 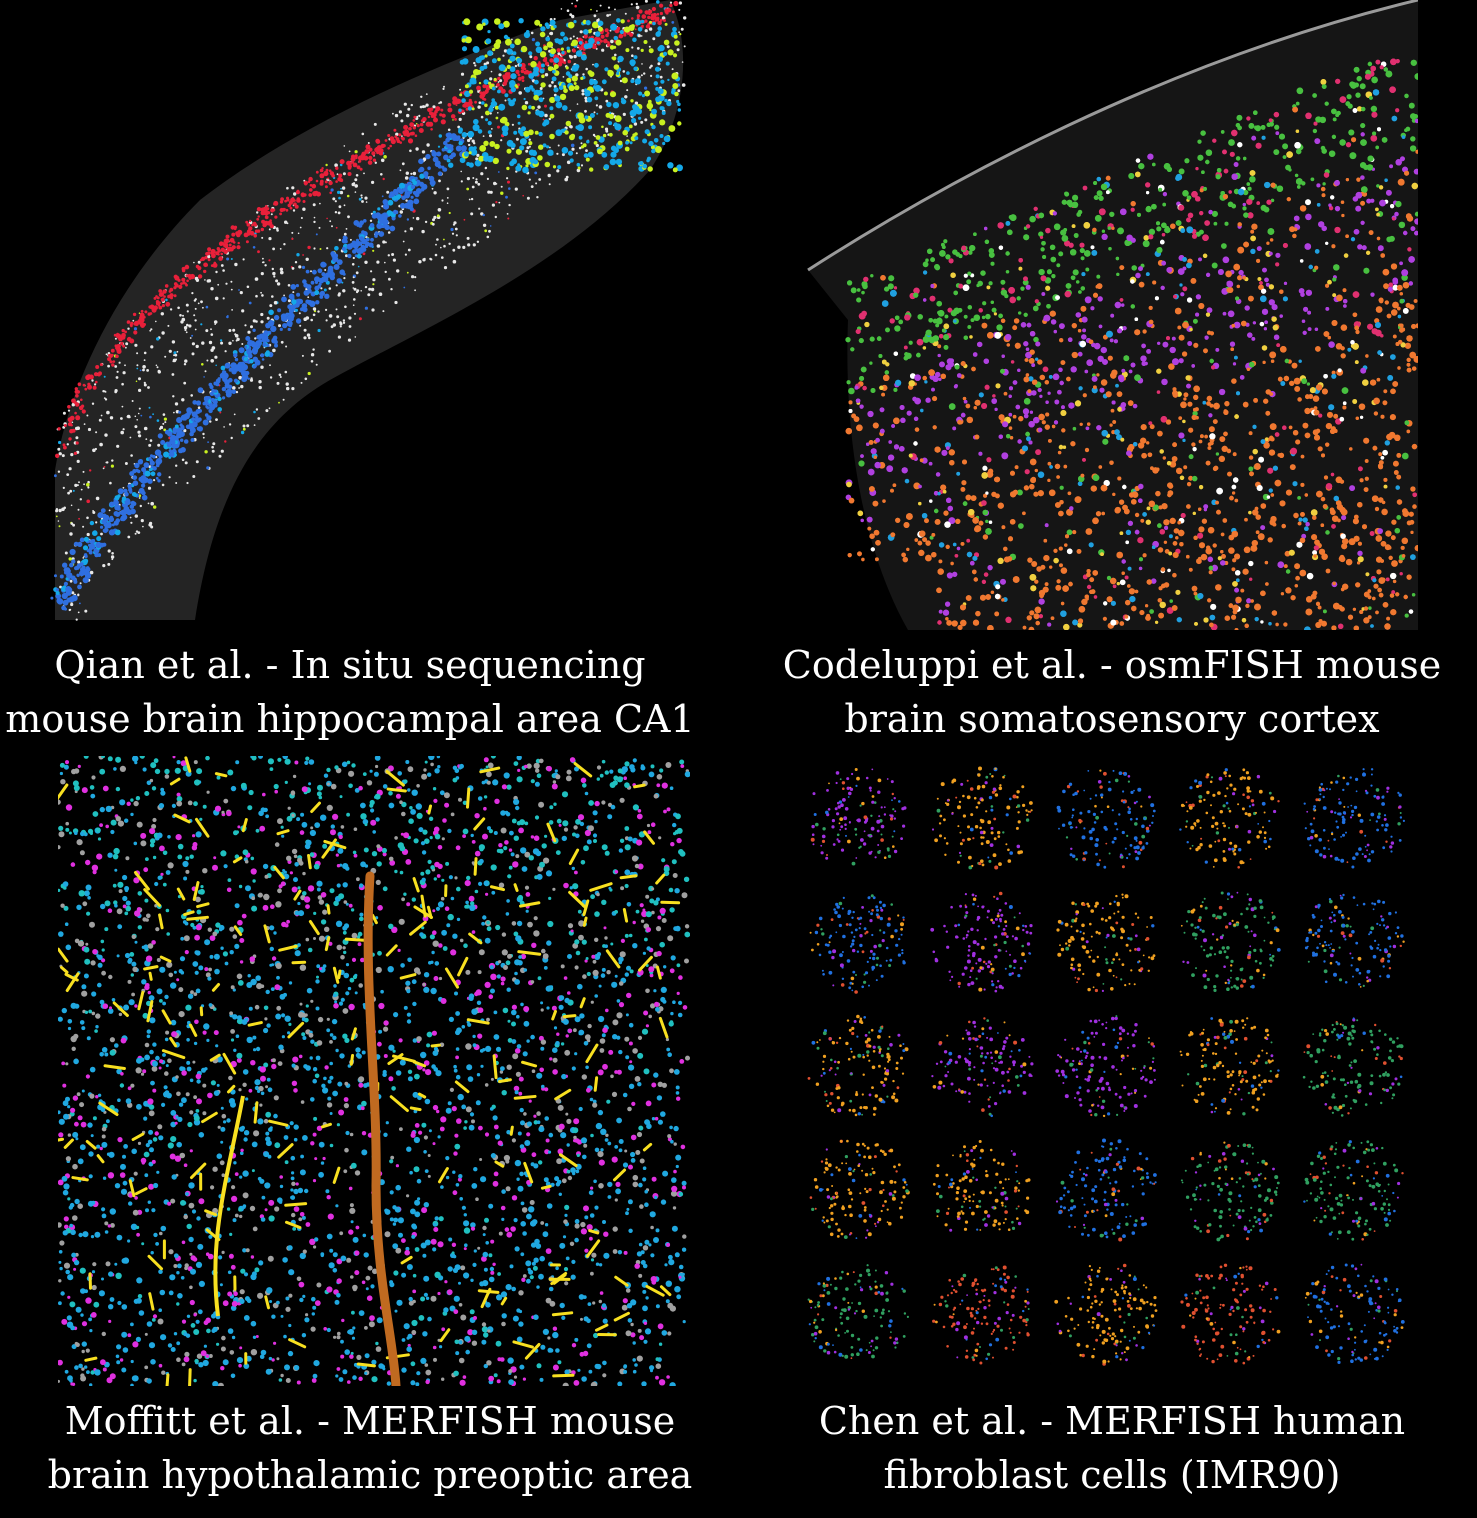 I want to click on caption-codeluppi-line1: Codeluppi et al. - osmFISH mouse, so click(x=1112, y=665).